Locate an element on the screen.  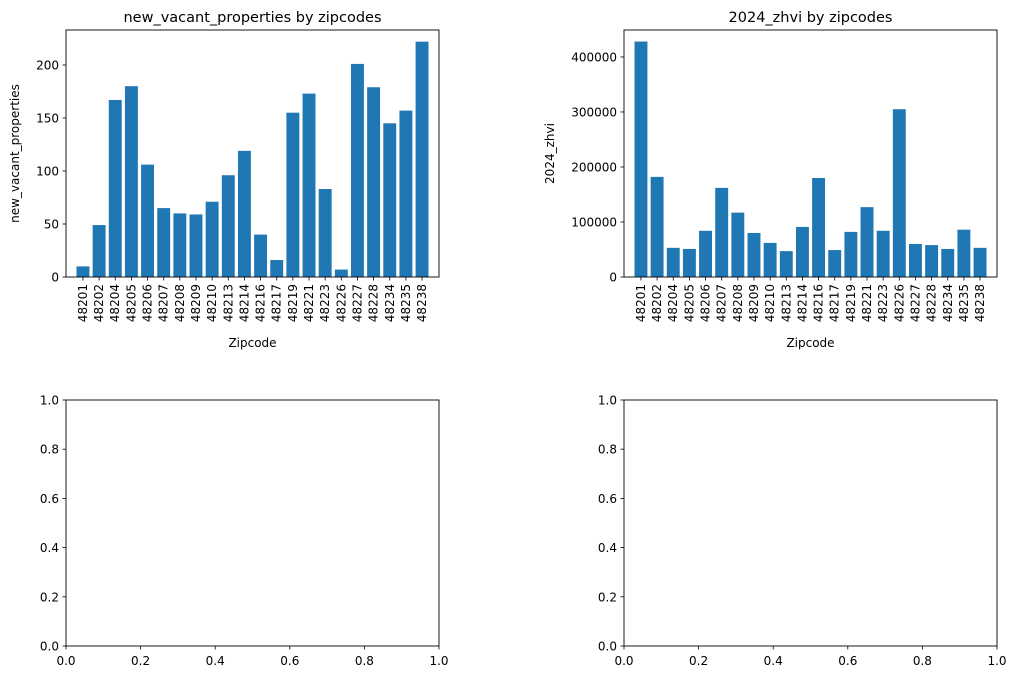
x-tick-label: 0.0 is located at coordinates (65, 661).